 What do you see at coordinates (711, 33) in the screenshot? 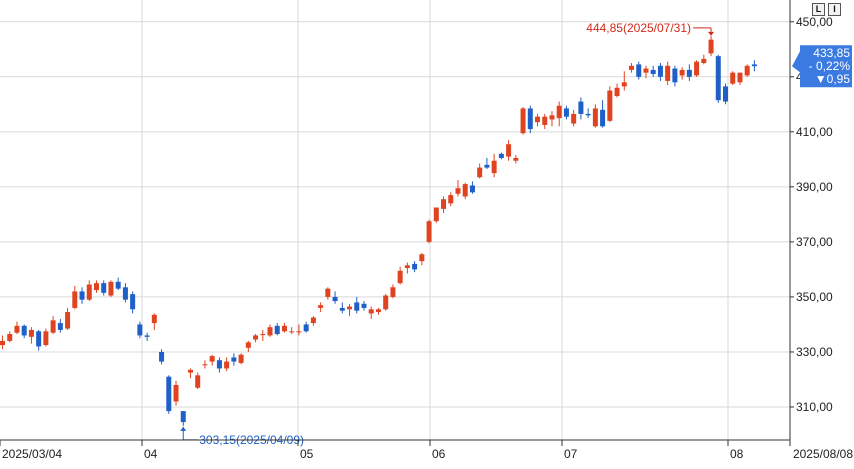
I see `high-arrowhead` at bounding box center [711, 33].